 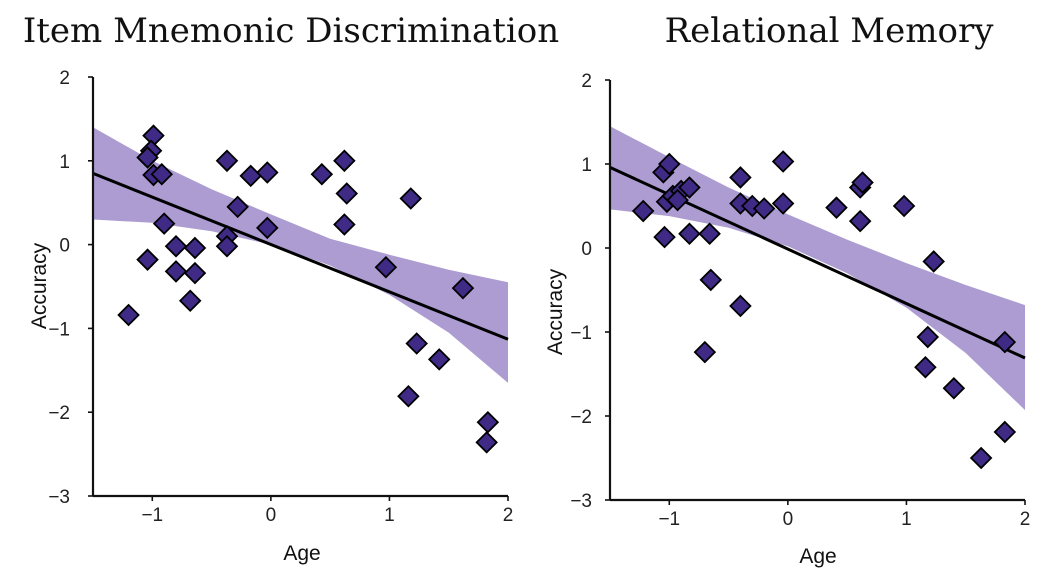 I want to click on panel-title: Relational Memory, so click(x=830, y=31).